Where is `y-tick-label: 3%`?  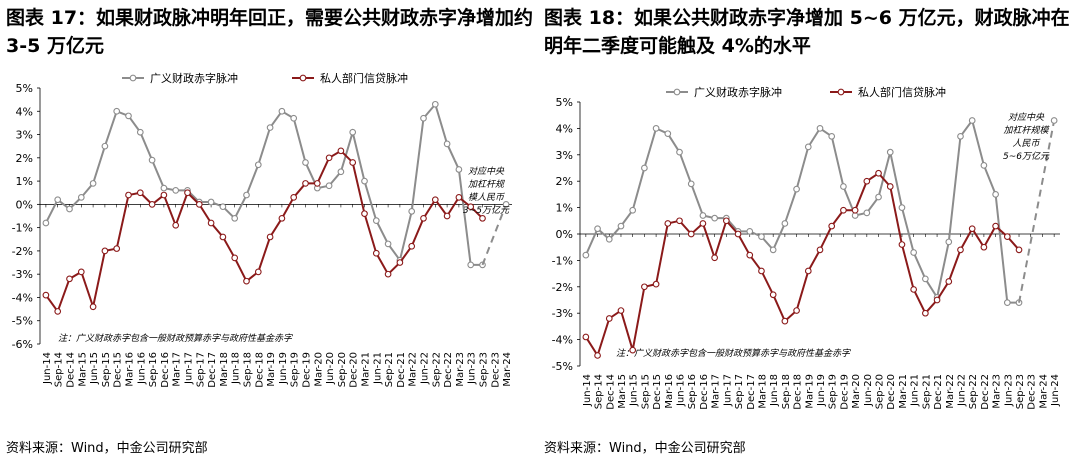 y-tick-label: 3% is located at coordinates (24, 135).